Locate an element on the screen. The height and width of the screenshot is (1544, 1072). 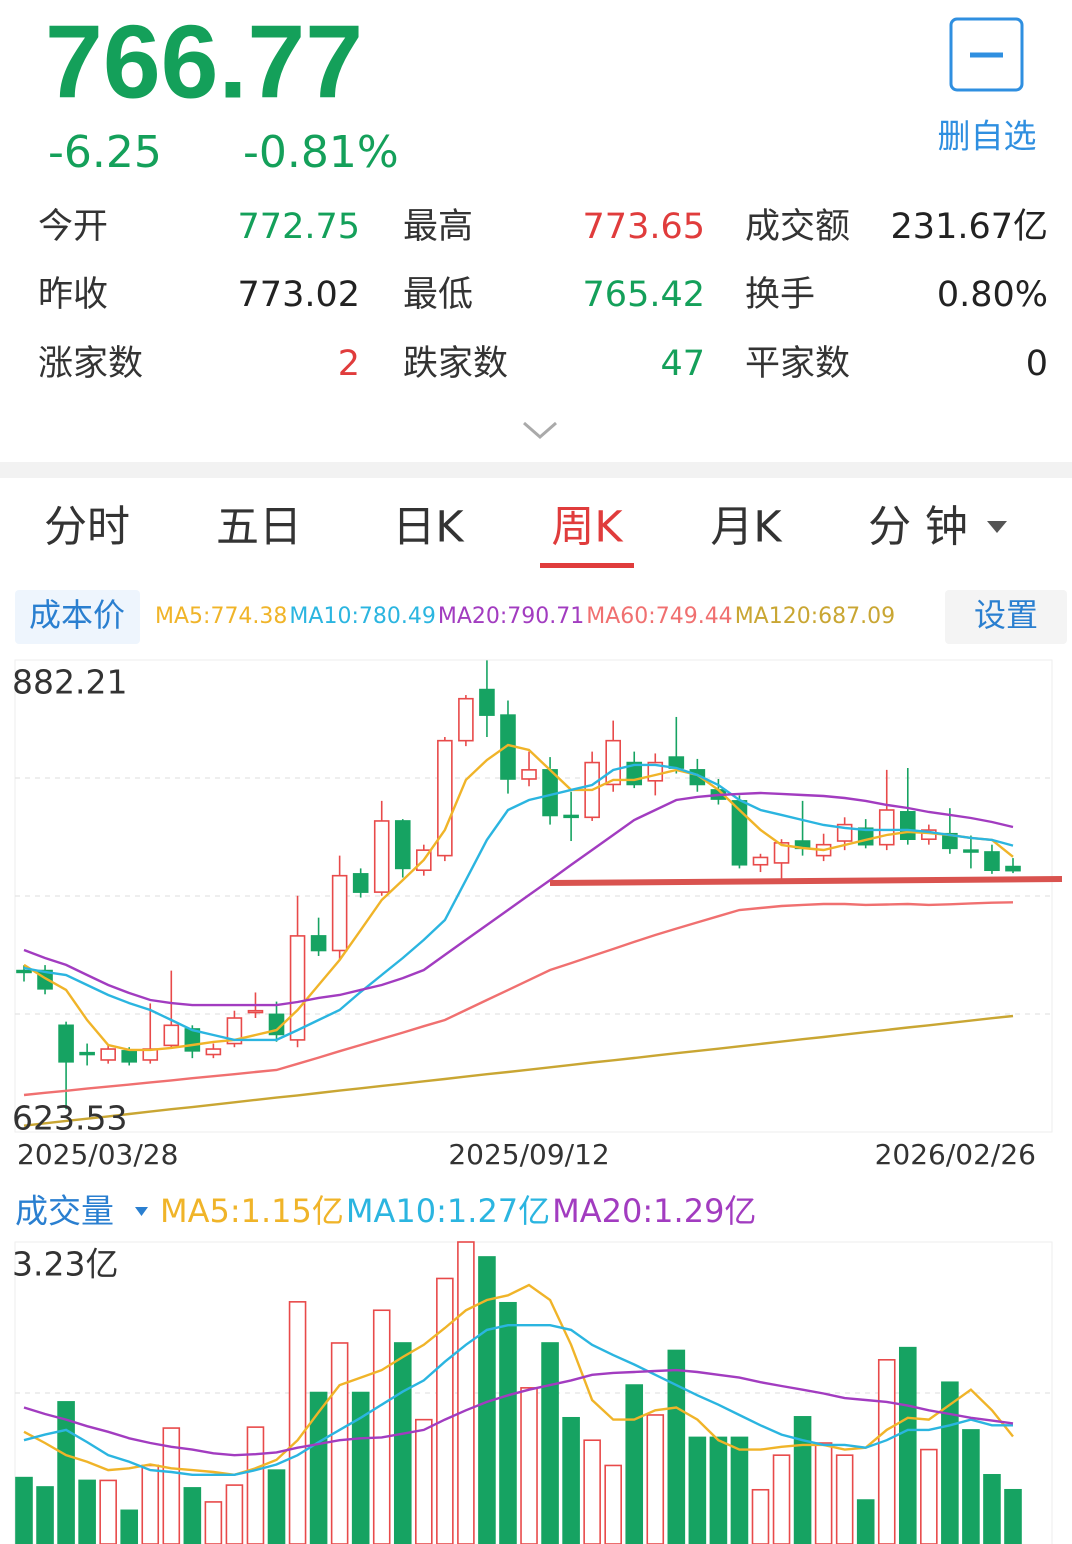
volume-title: 成交量 is located at coordinates (64, 1211).